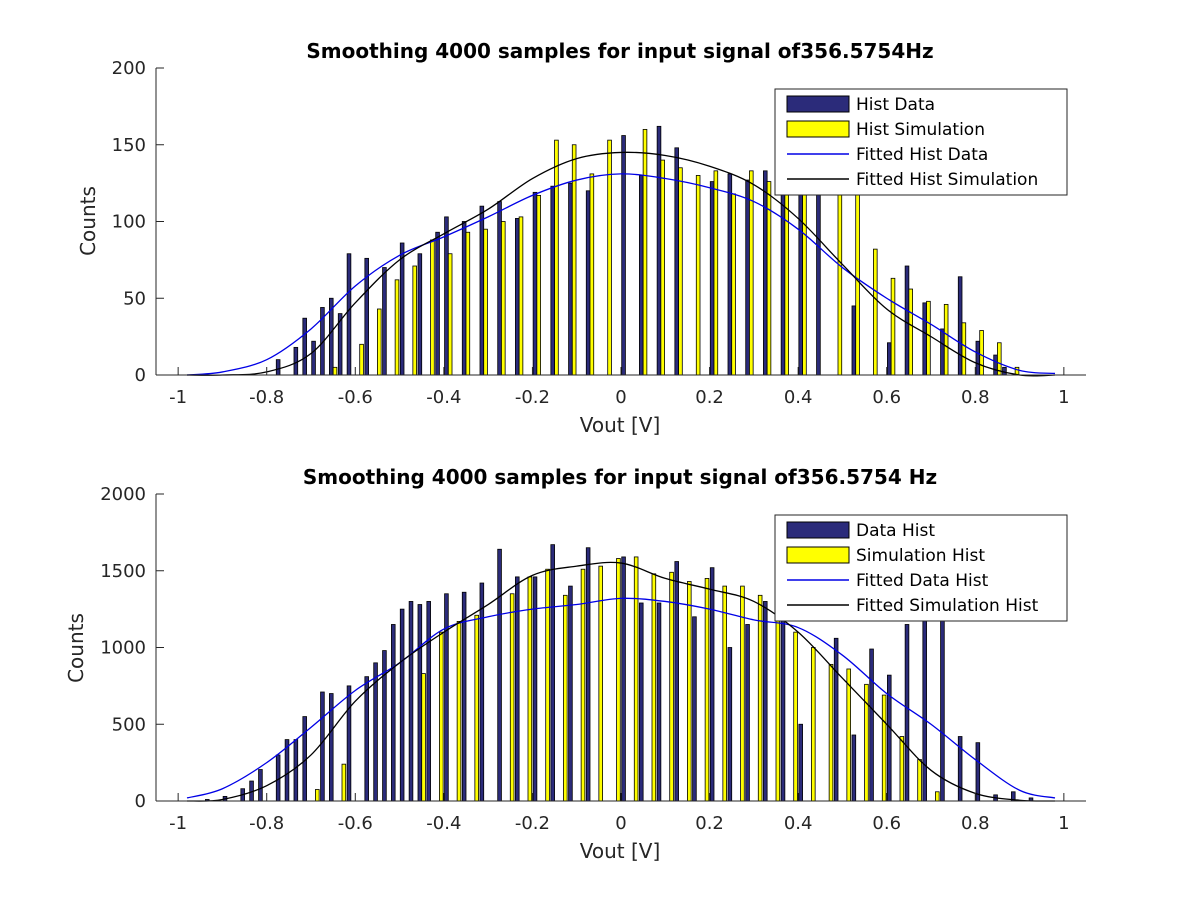  I want to click on bottom-x-tick-label: 0.6, so click(886, 823).